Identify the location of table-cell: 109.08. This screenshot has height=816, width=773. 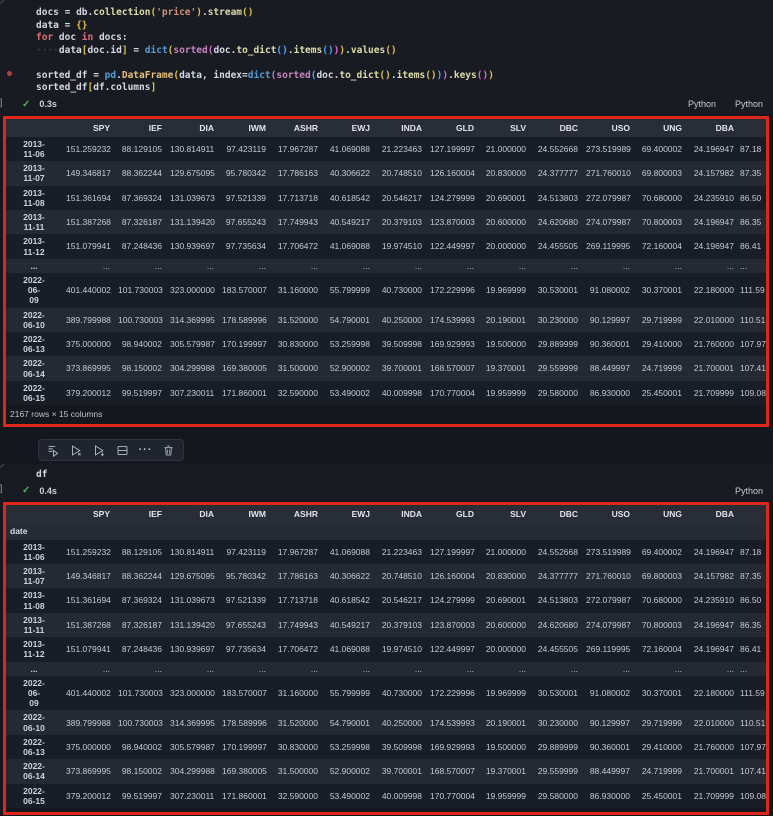
(753, 392).